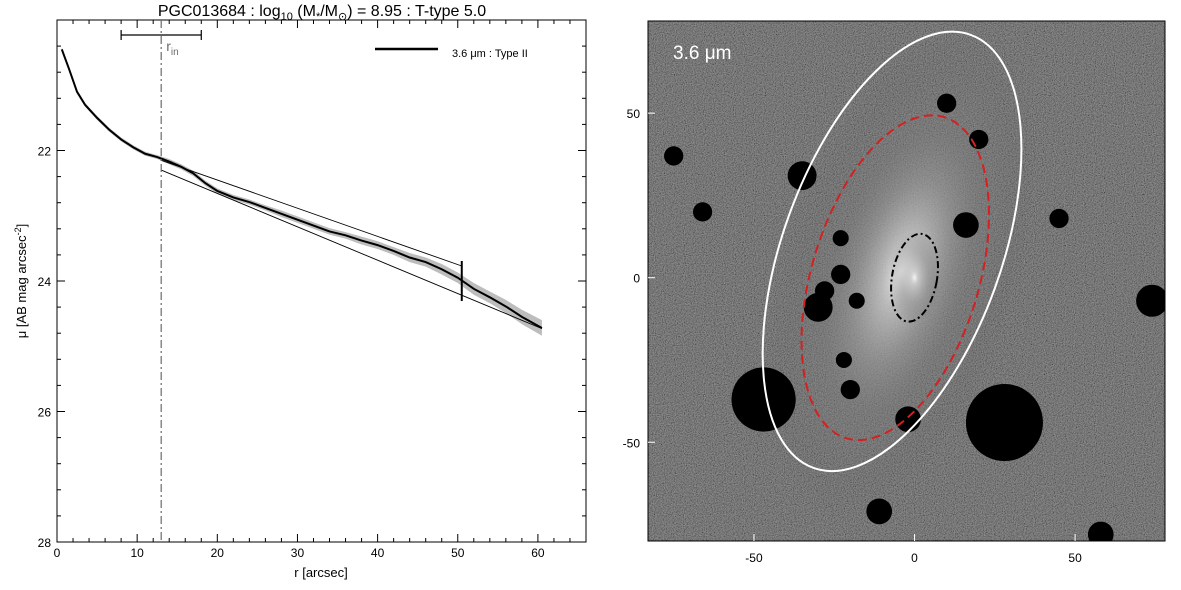 The height and width of the screenshot is (590, 1181). What do you see at coordinates (538, 553) in the screenshot?
I see `x-tick-label: 60` at bounding box center [538, 553].